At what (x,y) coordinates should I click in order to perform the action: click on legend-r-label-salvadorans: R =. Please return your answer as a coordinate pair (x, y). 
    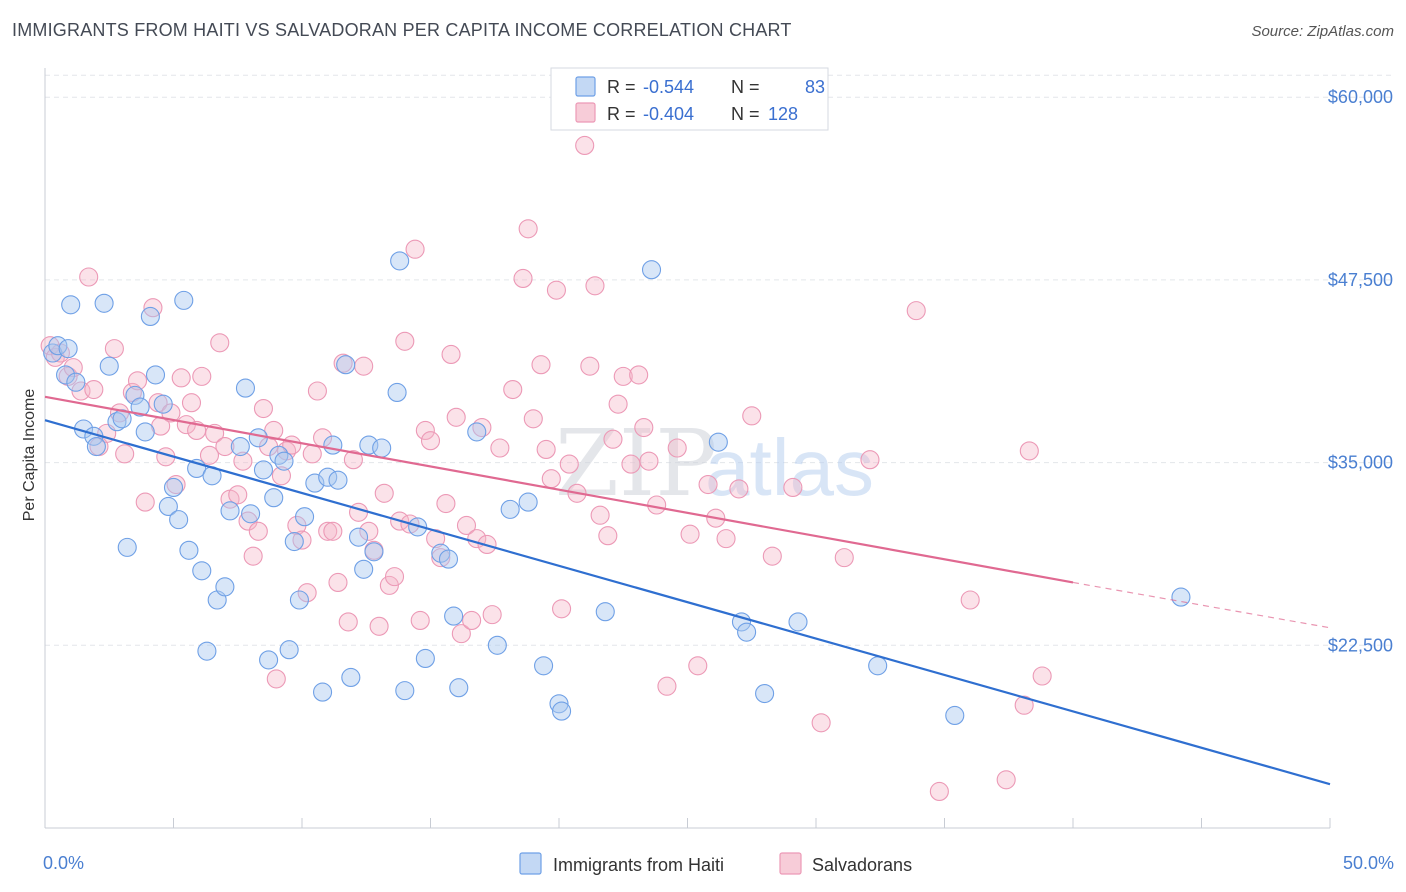
    Looking at the image, I should click on (621, 114).